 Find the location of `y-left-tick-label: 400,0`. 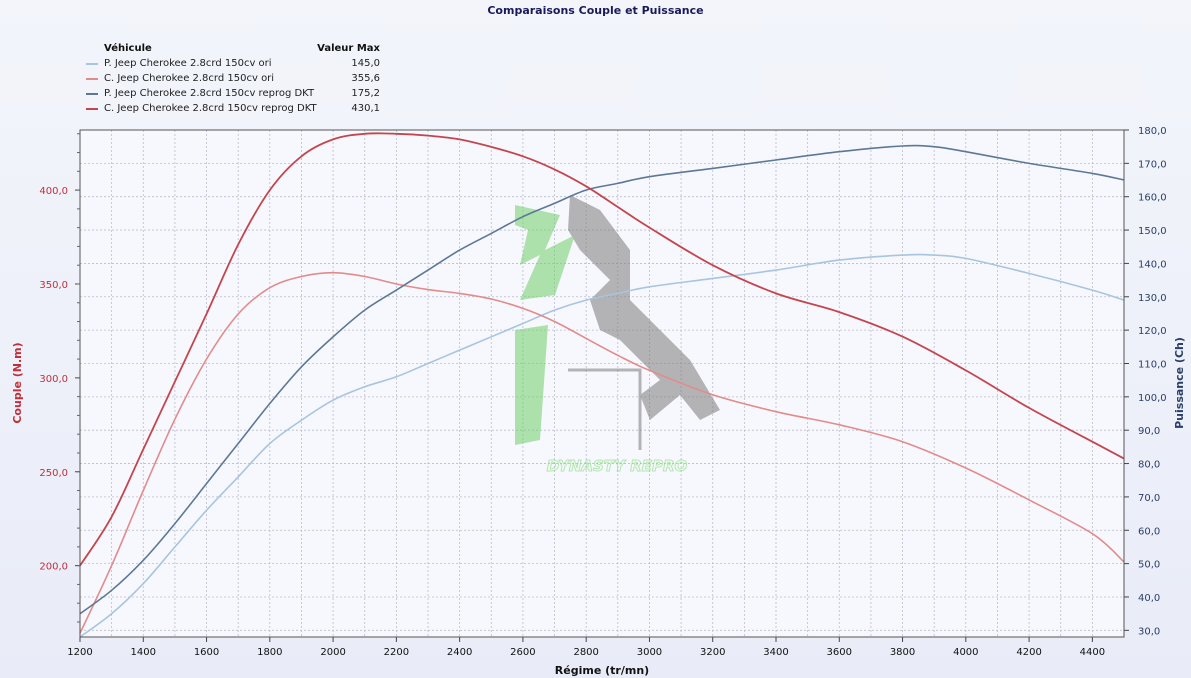

y-left-tick-label: 400,0 is located at coordinates (53, 191).